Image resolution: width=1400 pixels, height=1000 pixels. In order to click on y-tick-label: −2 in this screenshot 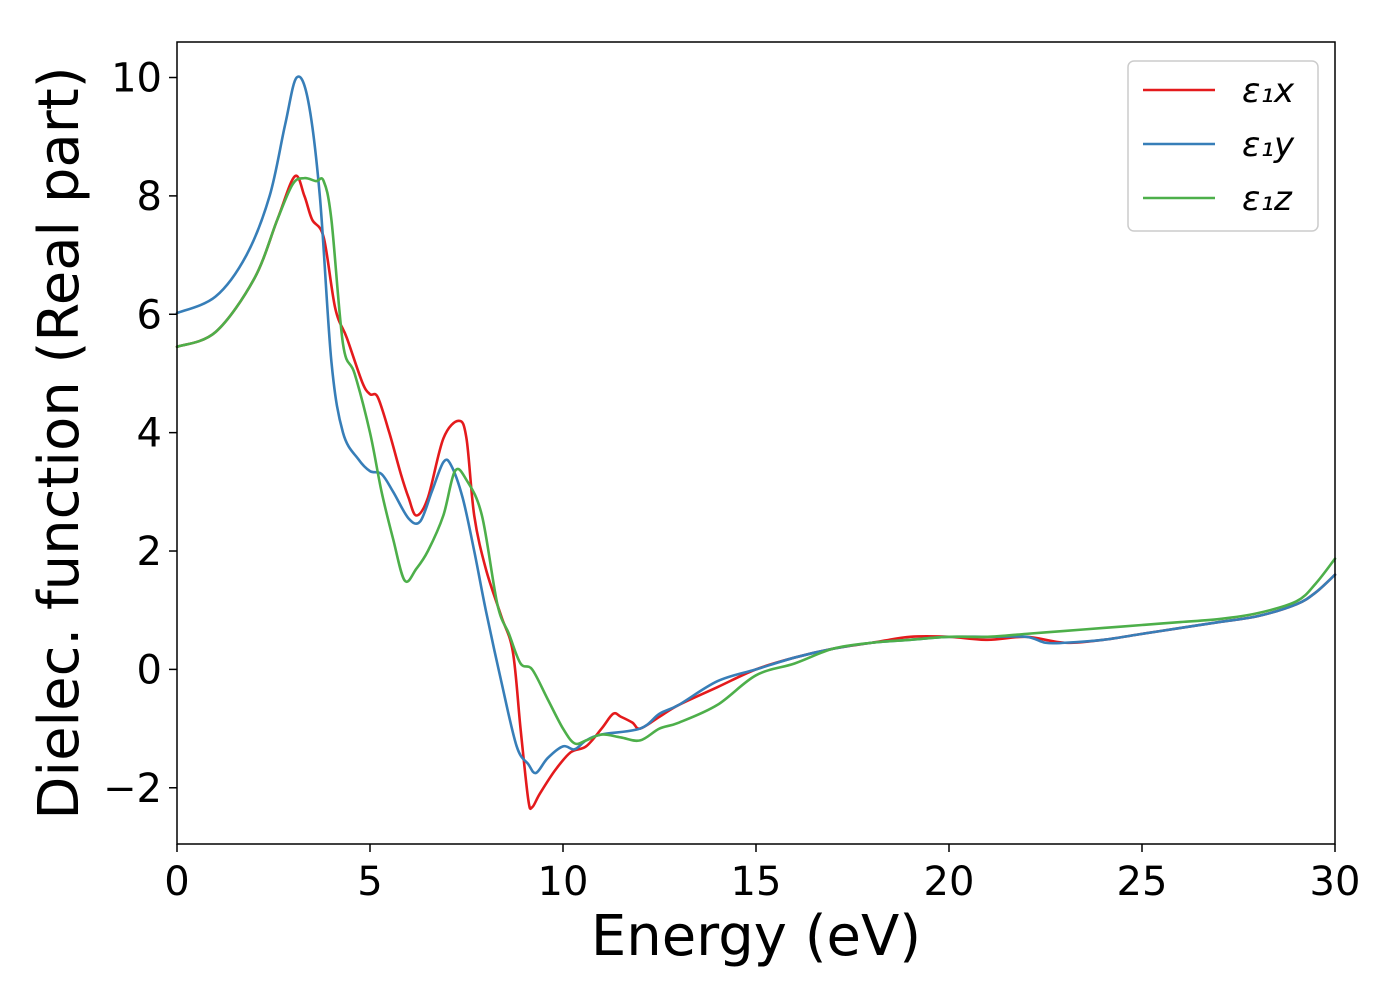, I will do `click(132, 789)`.